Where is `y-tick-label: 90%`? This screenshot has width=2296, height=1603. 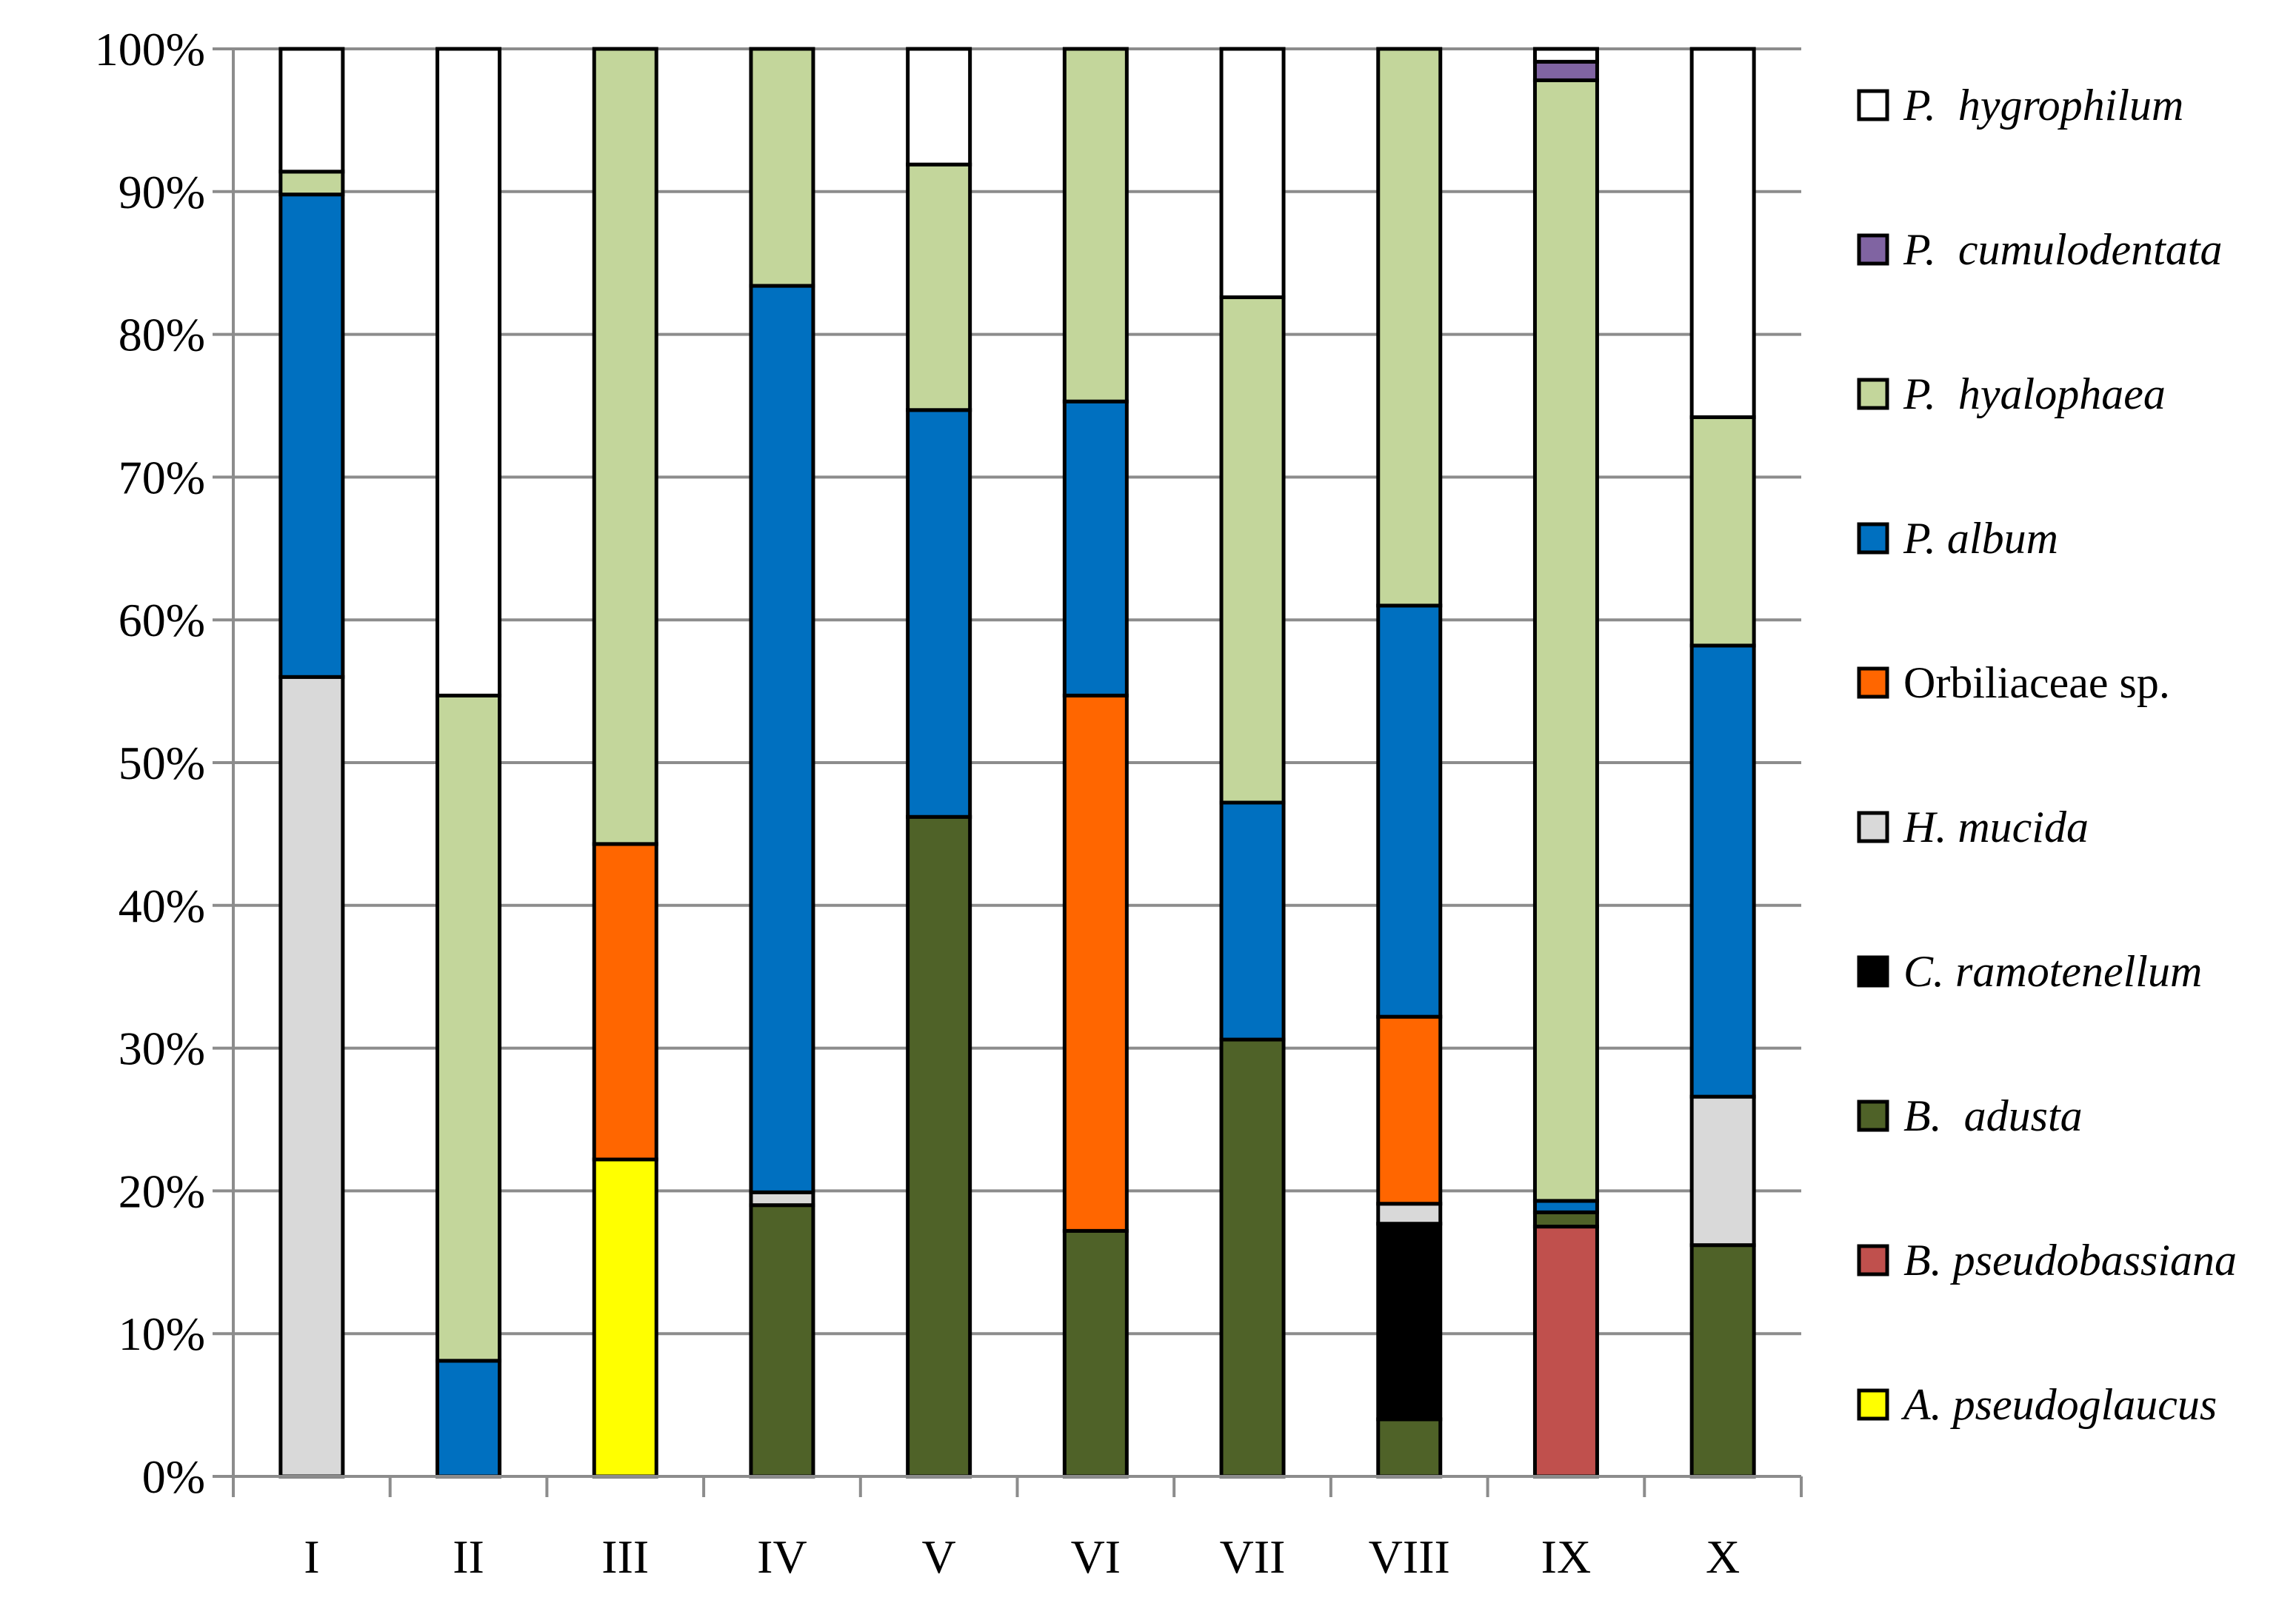 y-tick-label: 90% is located at coordinates (162, 192).